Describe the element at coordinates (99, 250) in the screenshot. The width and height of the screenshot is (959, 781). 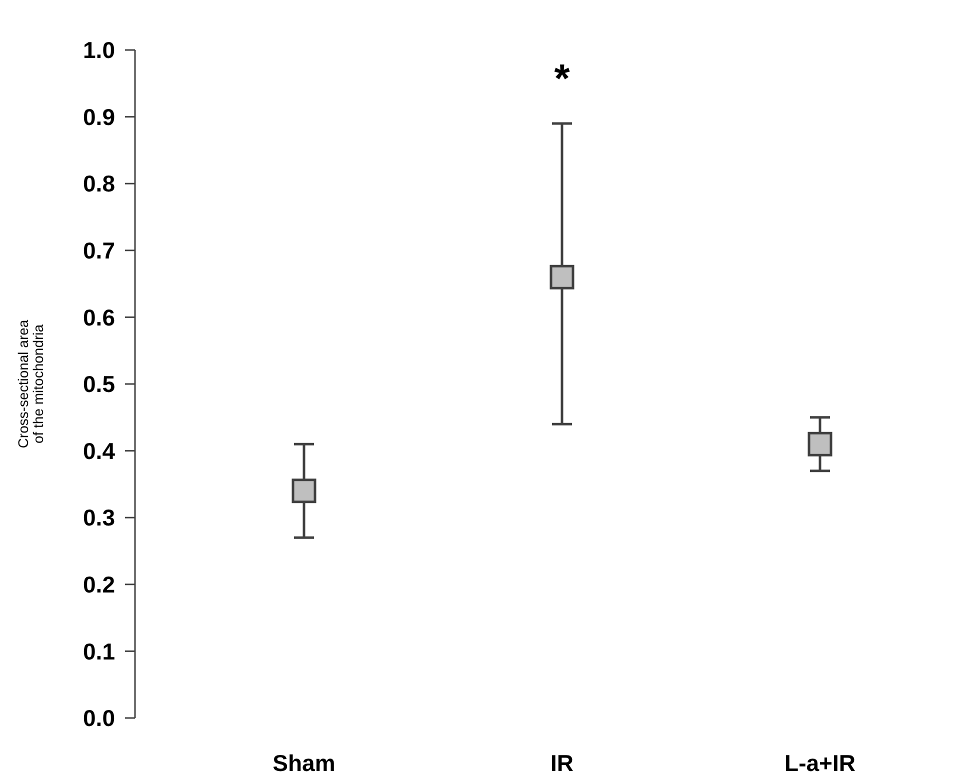
I see `y-tick-label: 0.7` at that location.